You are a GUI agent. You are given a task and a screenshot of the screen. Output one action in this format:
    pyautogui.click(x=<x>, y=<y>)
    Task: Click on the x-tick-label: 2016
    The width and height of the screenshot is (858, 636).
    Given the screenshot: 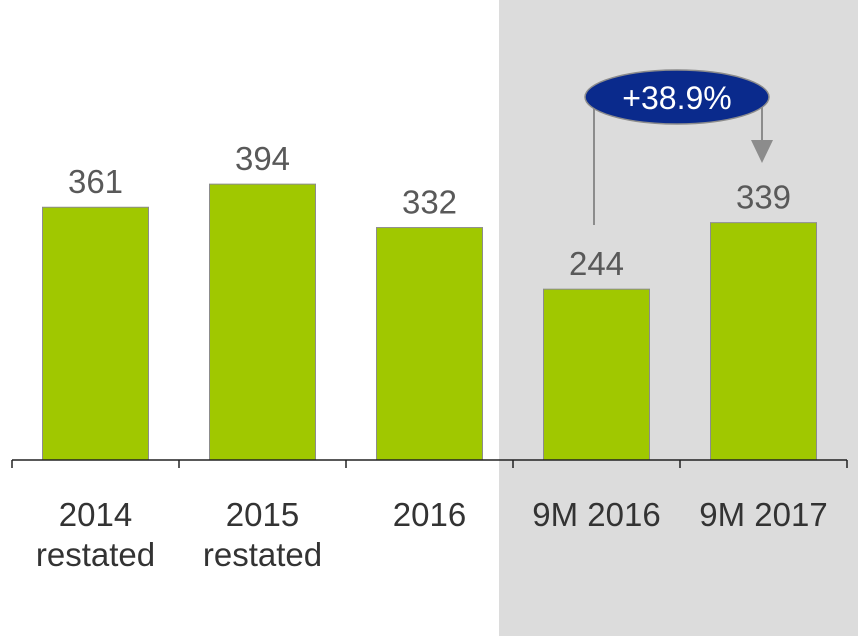 What is the action you would take?
    pyautogui.click(x=429, y=514)
    